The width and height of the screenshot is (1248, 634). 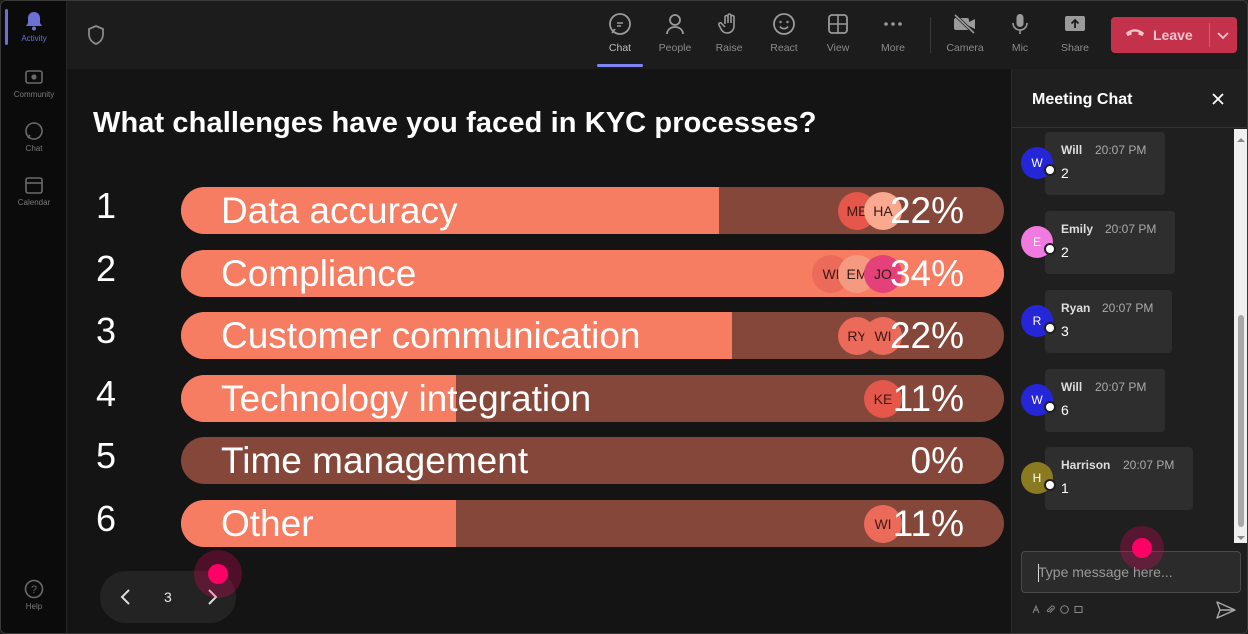 I want to click on chevron-right-icon, so click(x=212, y=599).